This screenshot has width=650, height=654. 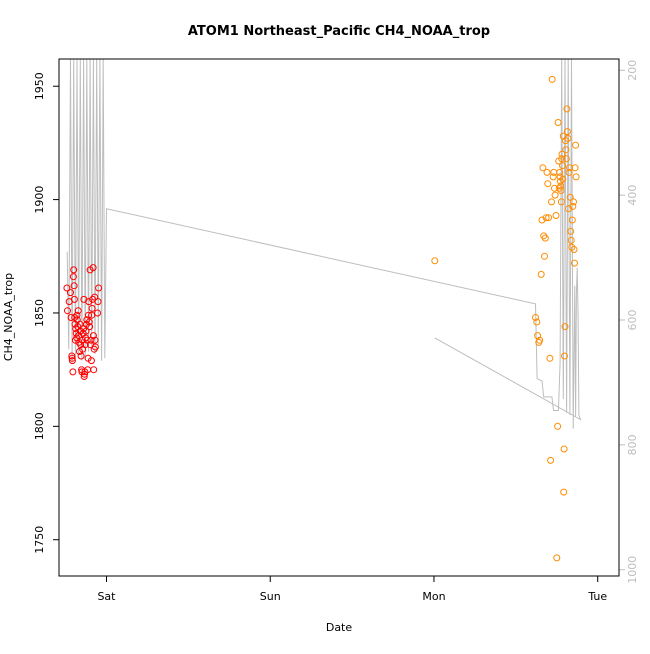 What do you see at coordinates (597, 596) in the screenshot?
I see `x-tick-label: Tue` at bounding box center [597, 596].